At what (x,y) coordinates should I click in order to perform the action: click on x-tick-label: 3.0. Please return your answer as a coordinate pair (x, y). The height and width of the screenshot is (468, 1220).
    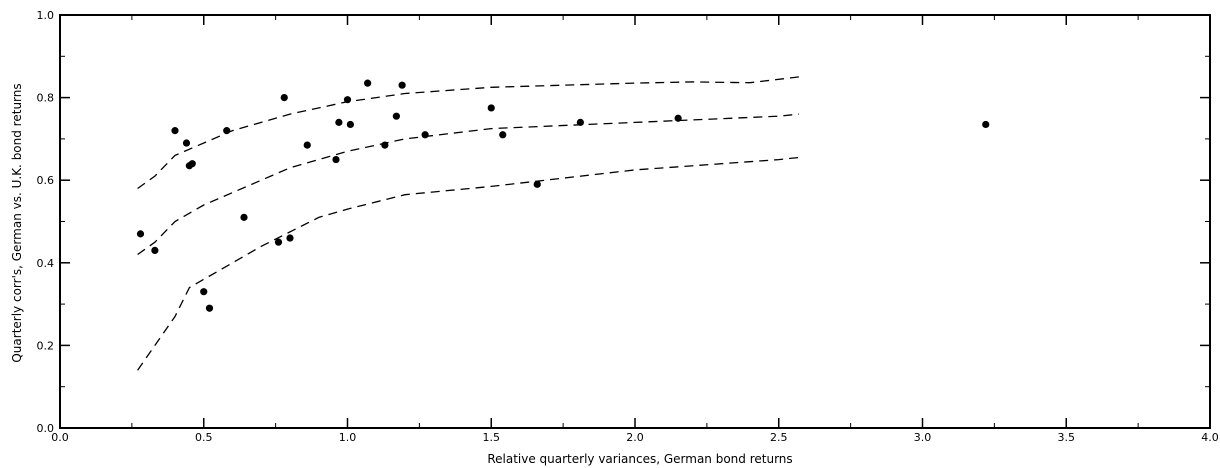
    Looking at the image, I should click on (923, 437).